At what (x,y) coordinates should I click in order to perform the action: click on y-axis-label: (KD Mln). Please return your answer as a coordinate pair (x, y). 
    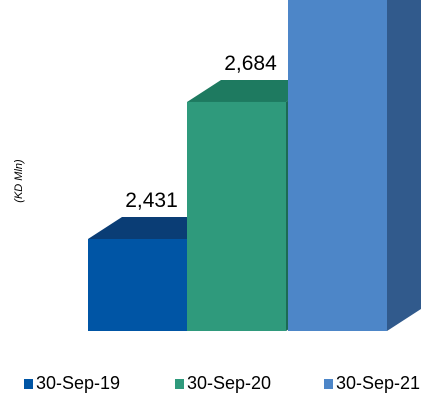
    Looking at the image, I should click on (19, 181).